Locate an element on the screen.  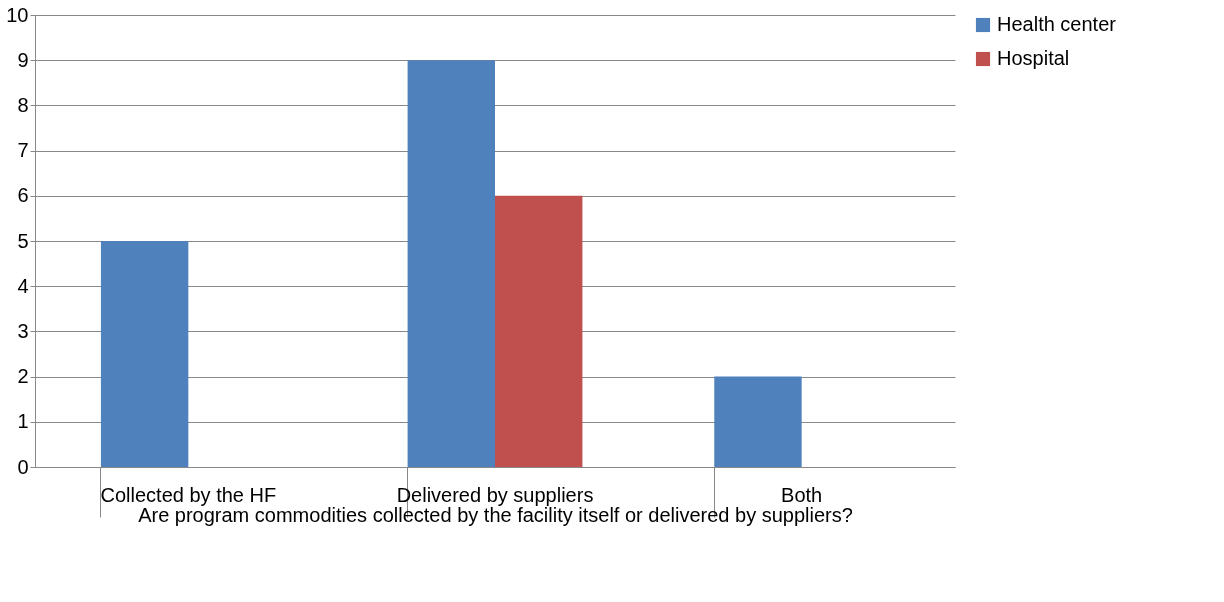
y-tick-label: 5 is located at coordinates (23, 240).